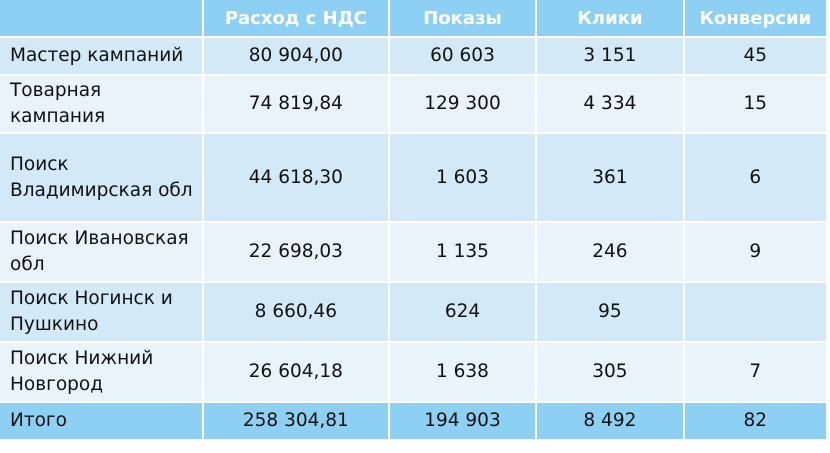  I want to click on campaign-name: Поиск Ногинск и Пушкино, so click(101, 312).